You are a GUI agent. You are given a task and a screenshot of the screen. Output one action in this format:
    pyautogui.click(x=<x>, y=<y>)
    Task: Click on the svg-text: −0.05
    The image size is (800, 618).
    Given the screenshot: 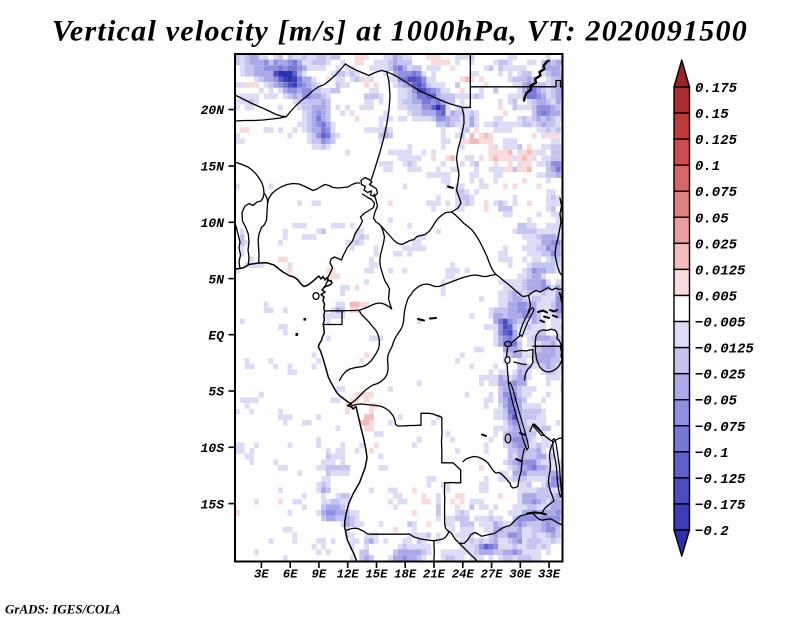 What is the action you would take?
    pyautogui.click(x=716, y=402)
    